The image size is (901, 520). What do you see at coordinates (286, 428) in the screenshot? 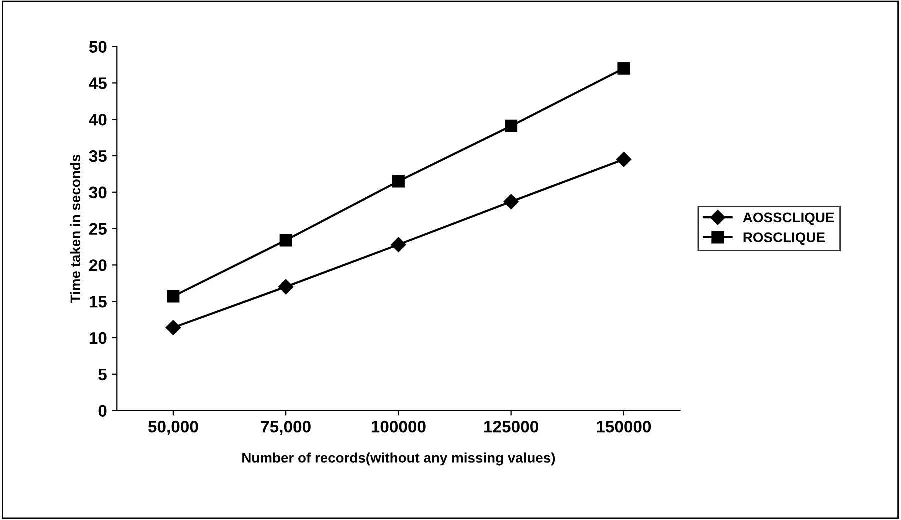
I see `x-tick-label: 75,000` at bounding box center [286, 428].